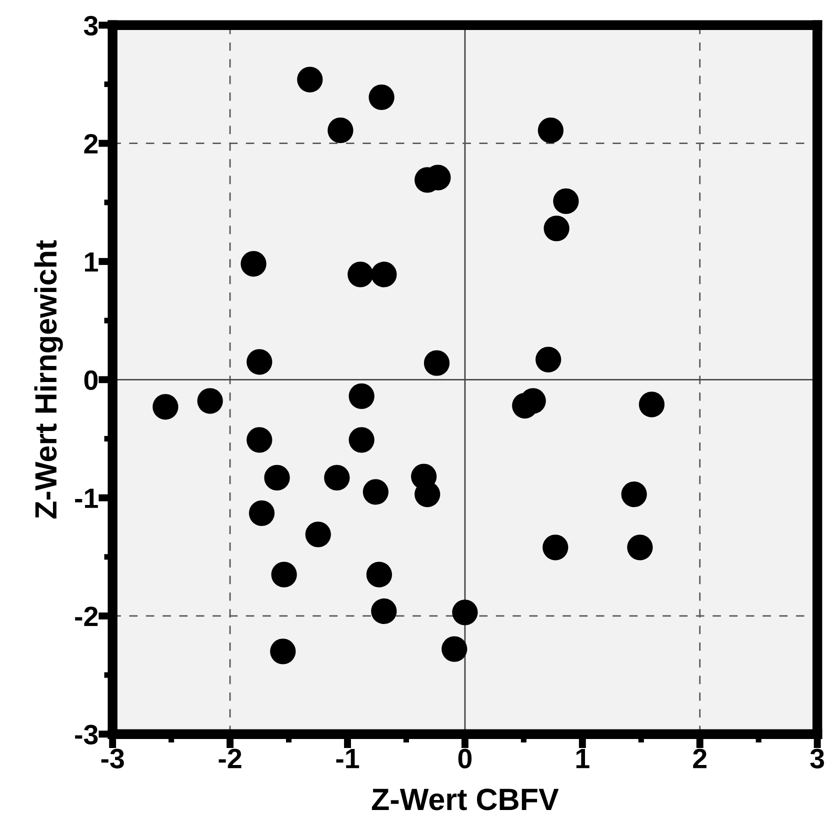 This screenshot has width=834, height=839. I want to click on x-axis-title: Z-Wert CBFV, so click(465, 799).